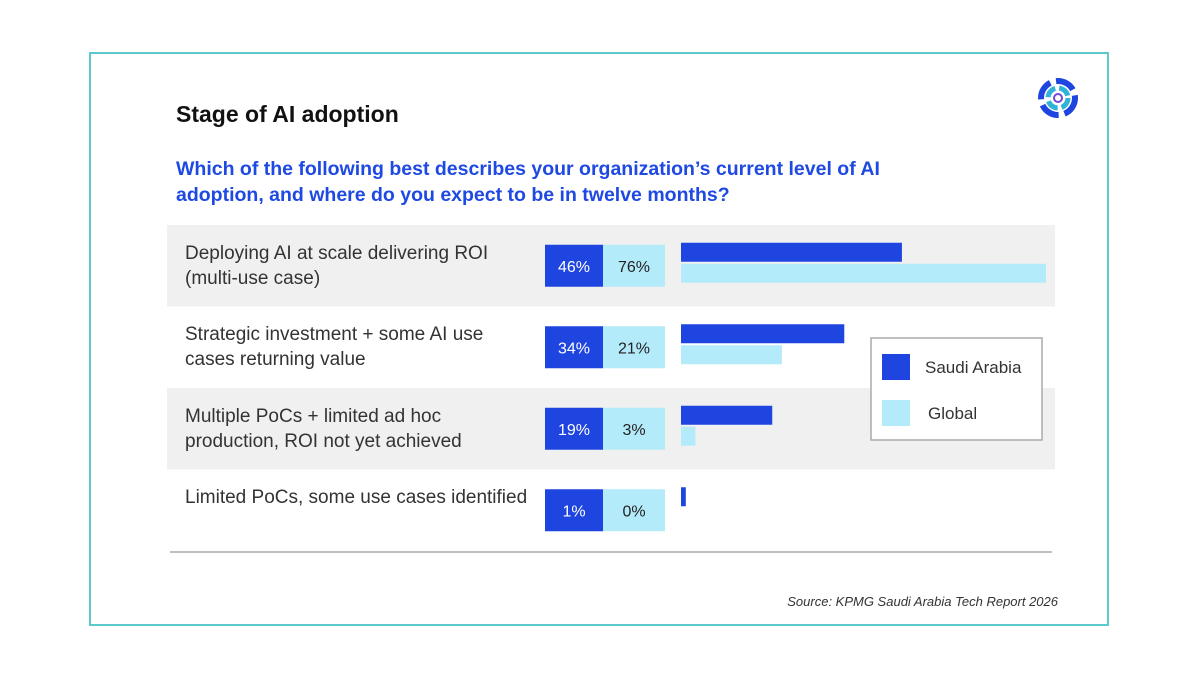 The image size is (1200, 675). I want to click on value-label: 76%, so click(634, 267).